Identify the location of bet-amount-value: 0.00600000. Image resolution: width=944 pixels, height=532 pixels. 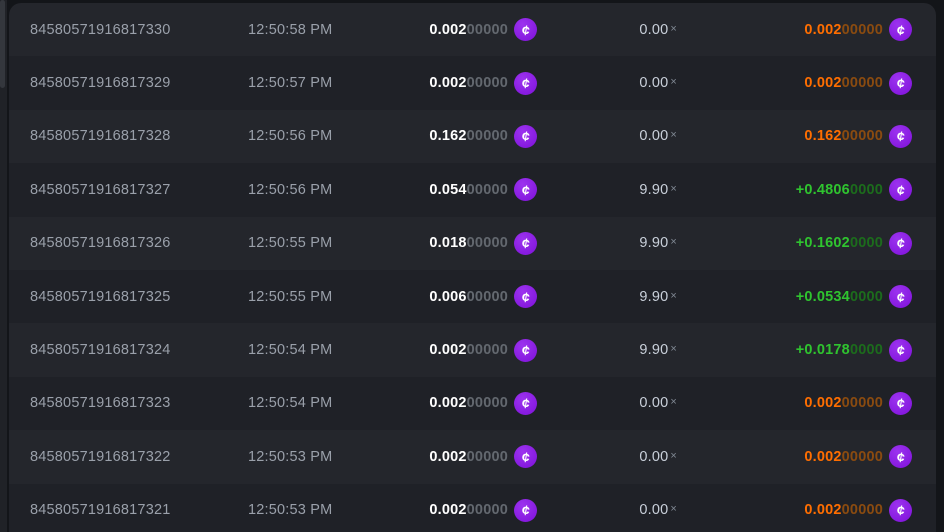
(468, 296).